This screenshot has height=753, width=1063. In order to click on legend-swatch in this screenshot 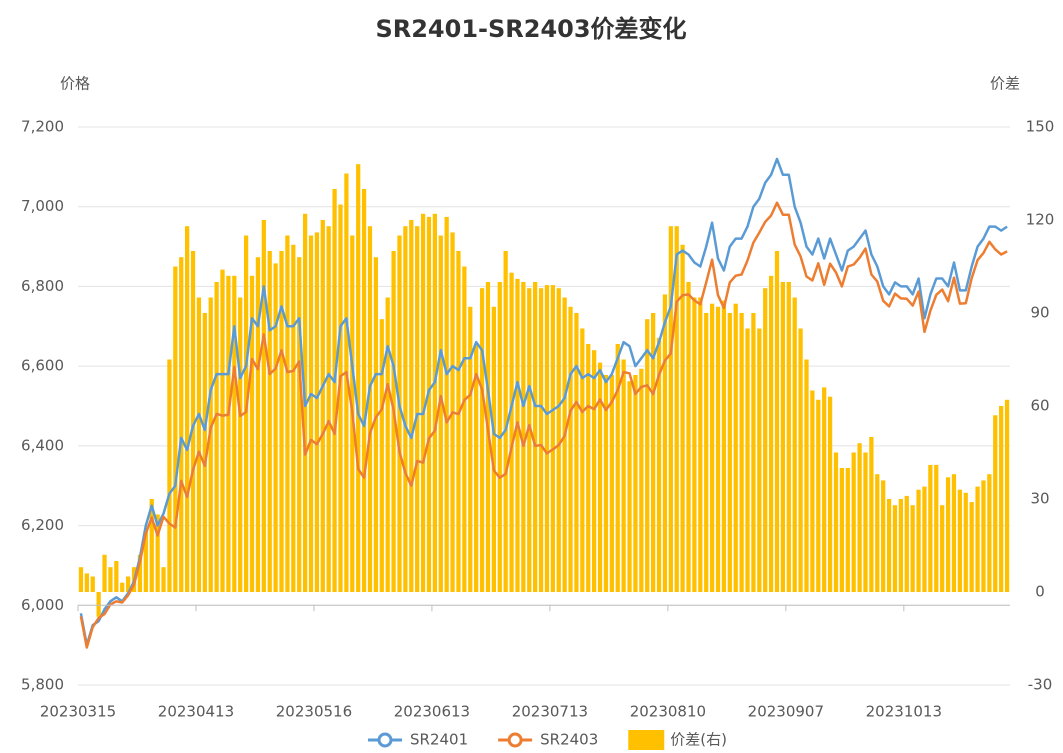, I will do `click(646, 740)`.